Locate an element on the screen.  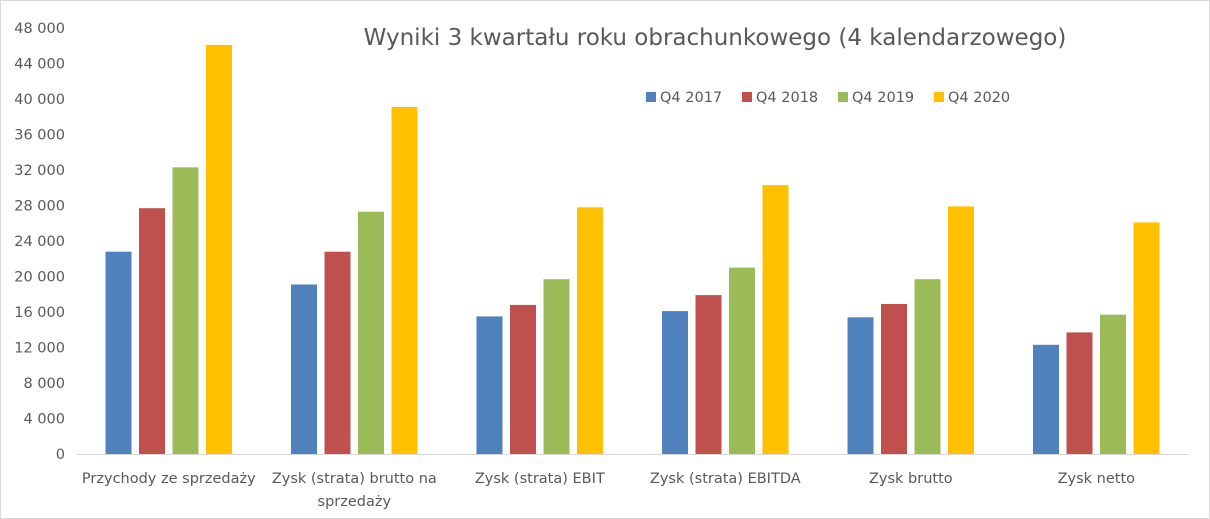
y-tick-label: 36 000 is located at coordinates (39, 136).